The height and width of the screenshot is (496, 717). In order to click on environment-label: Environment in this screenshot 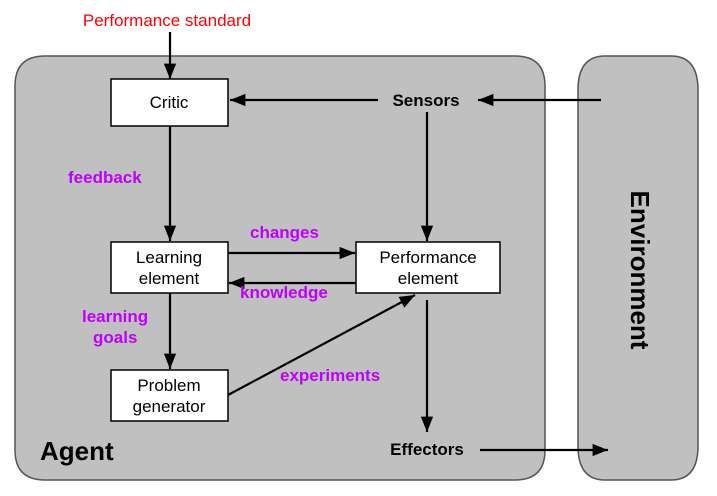, I will do `click(640, 270)`.